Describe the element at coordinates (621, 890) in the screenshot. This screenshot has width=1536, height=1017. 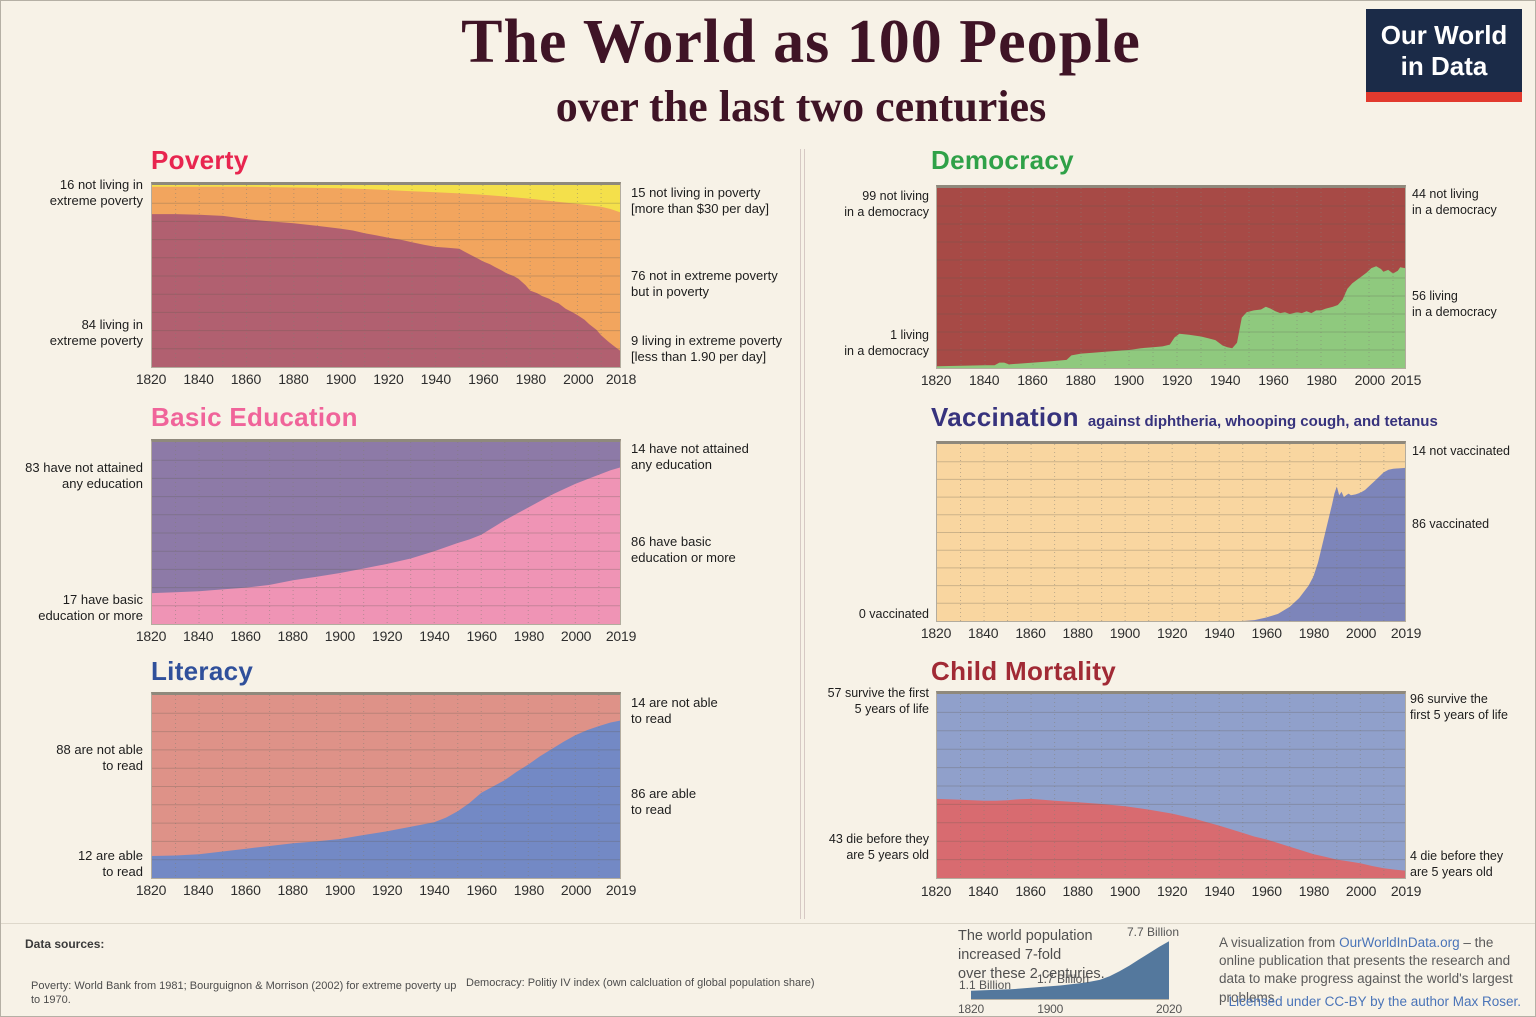
I see `literacy-x-tick-2019: 2019` at that location.